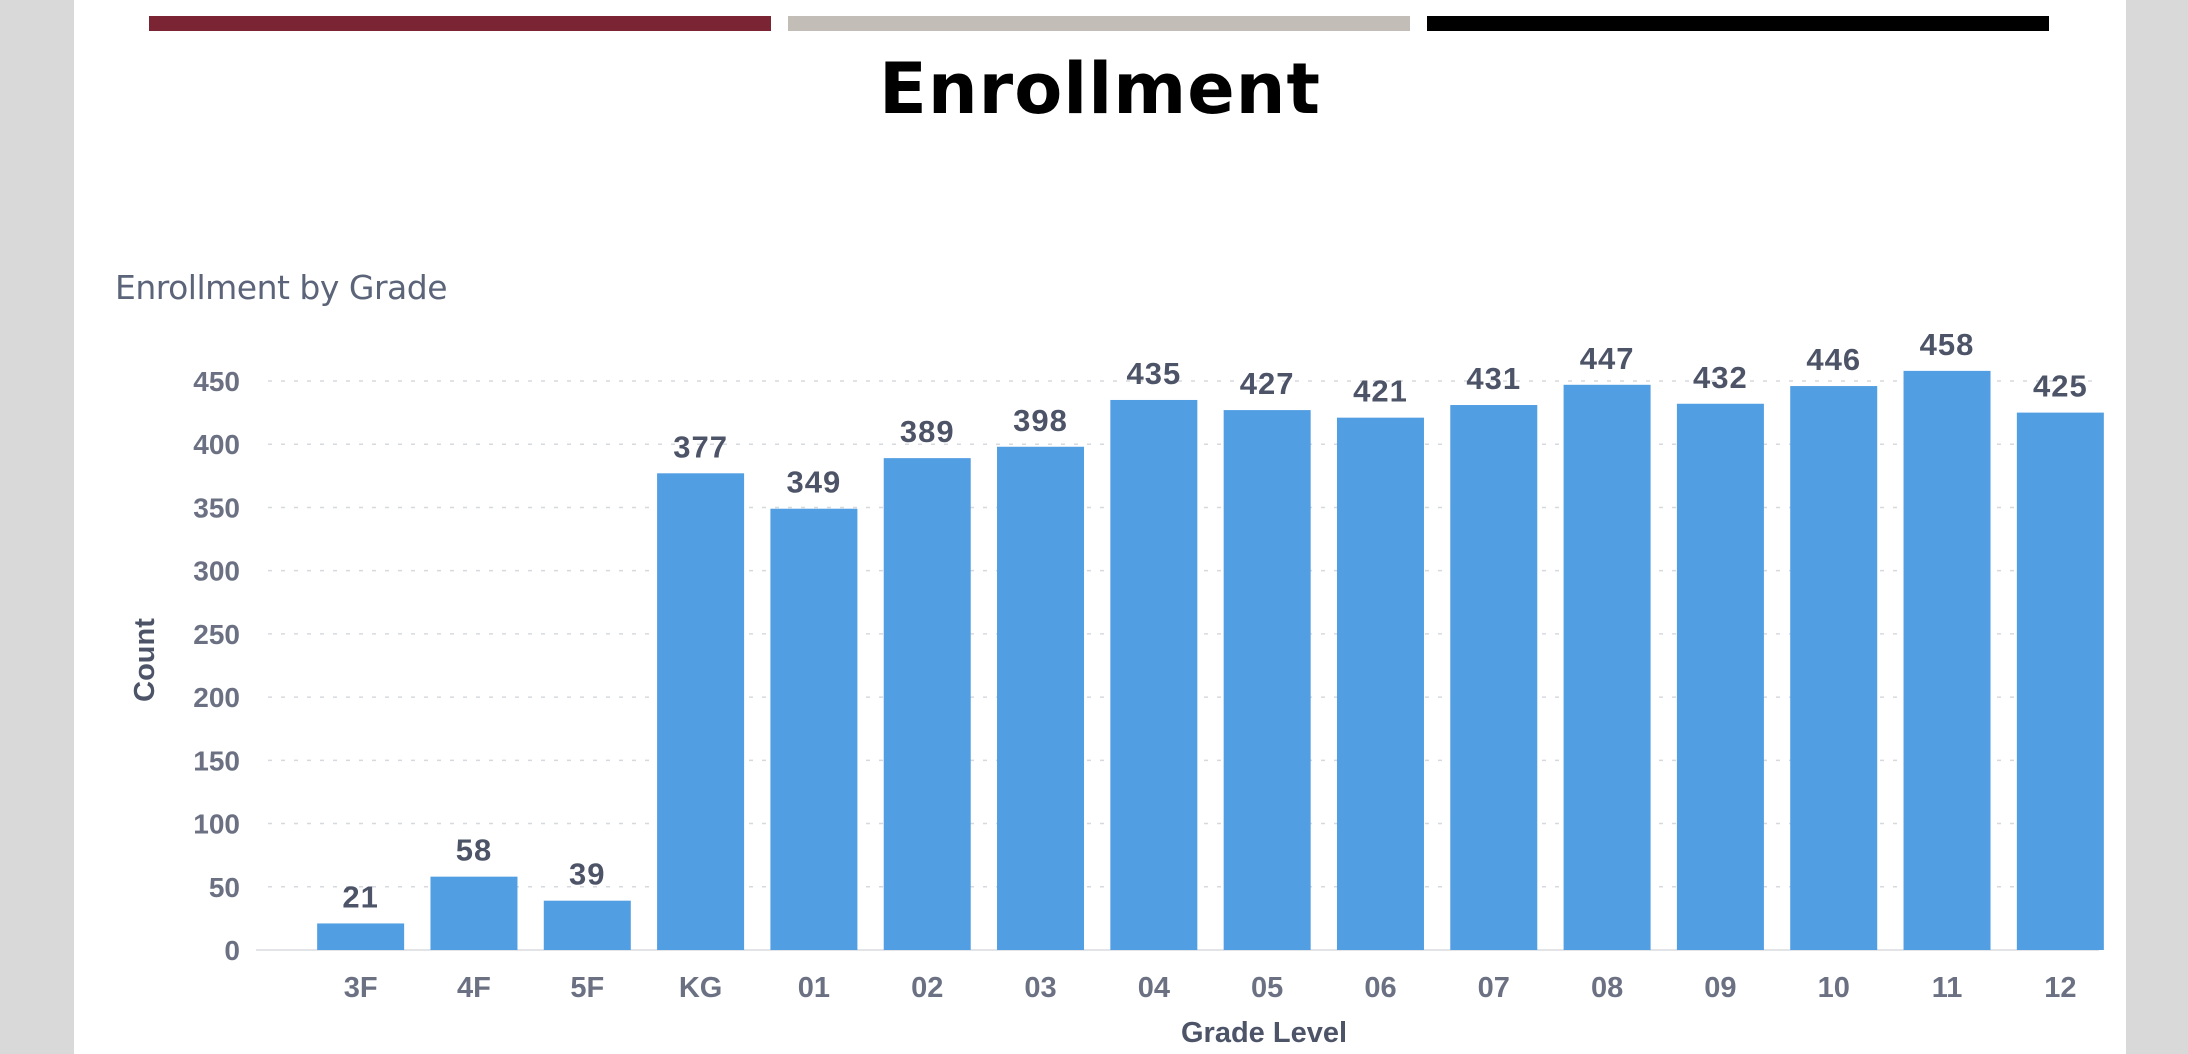 The image size is (2188, 1054). Describe the element at coordinates (1494, 988) in the screenshot. I see `x-tick-label: 07` at that location.